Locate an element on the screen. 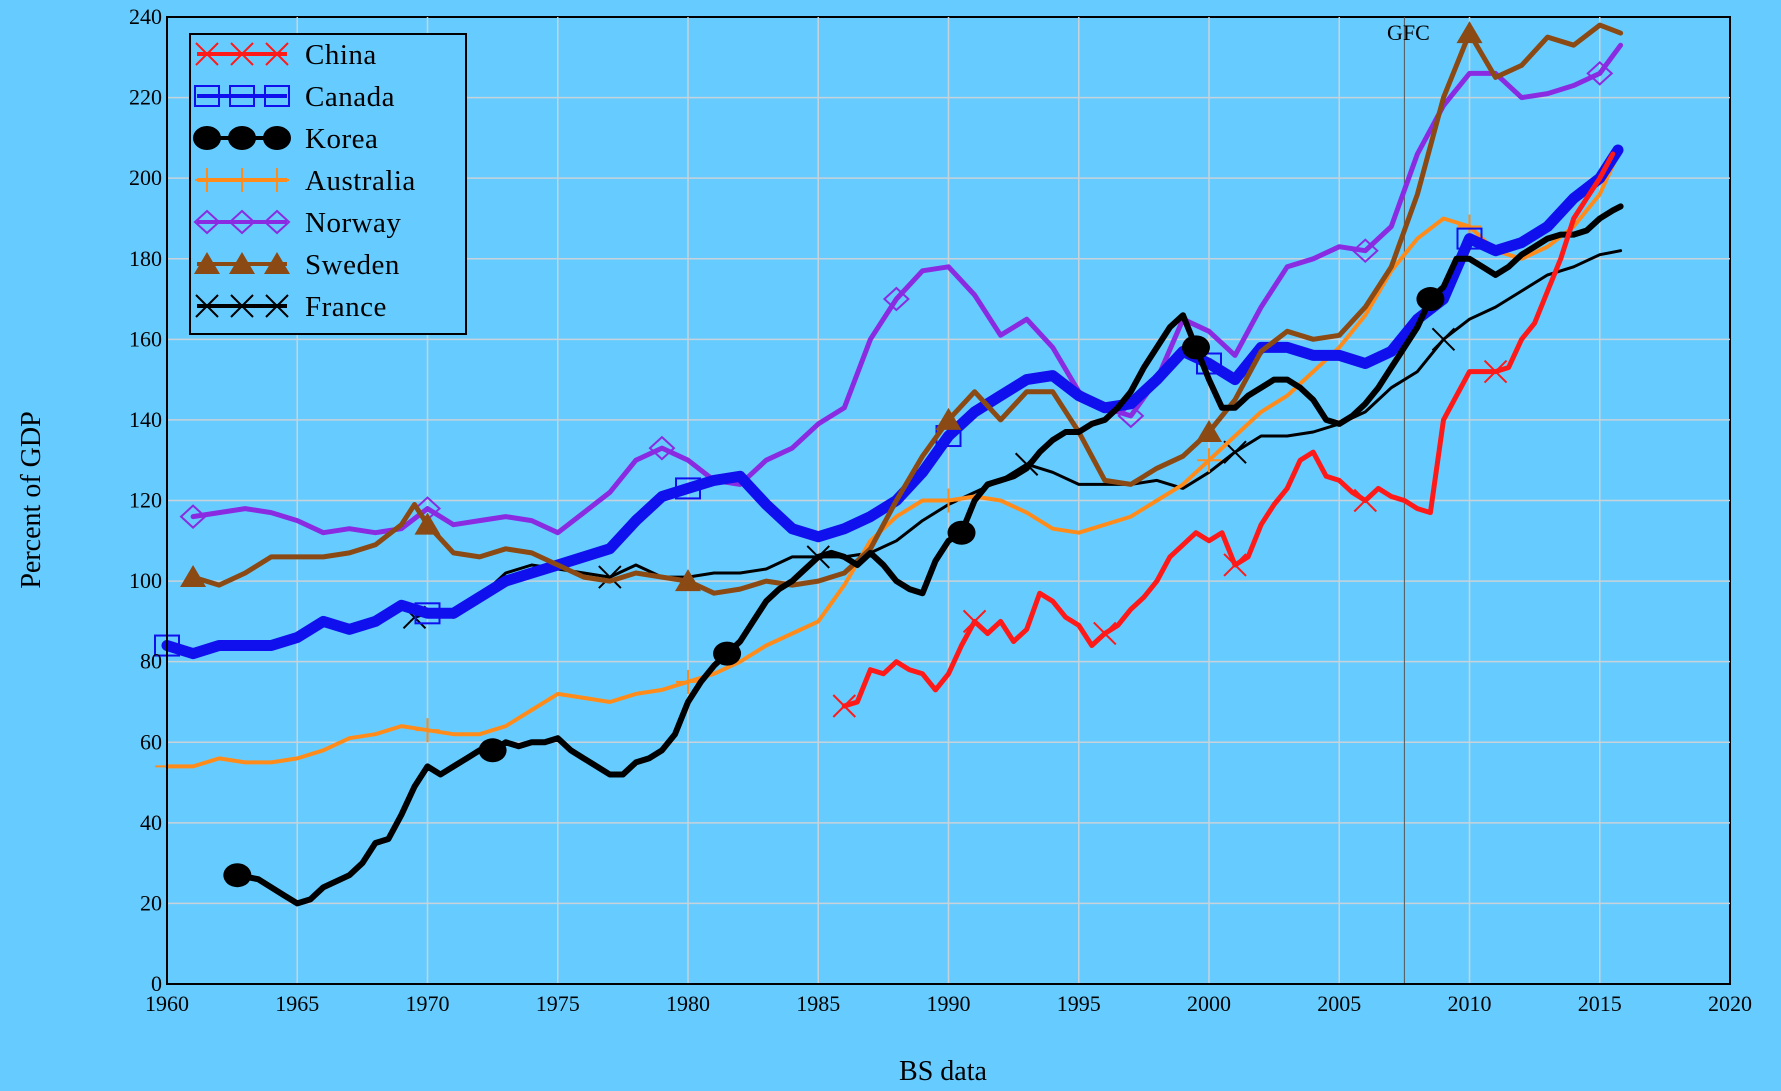  x-axis-title: BS data is located at coordinates (943, 1071).